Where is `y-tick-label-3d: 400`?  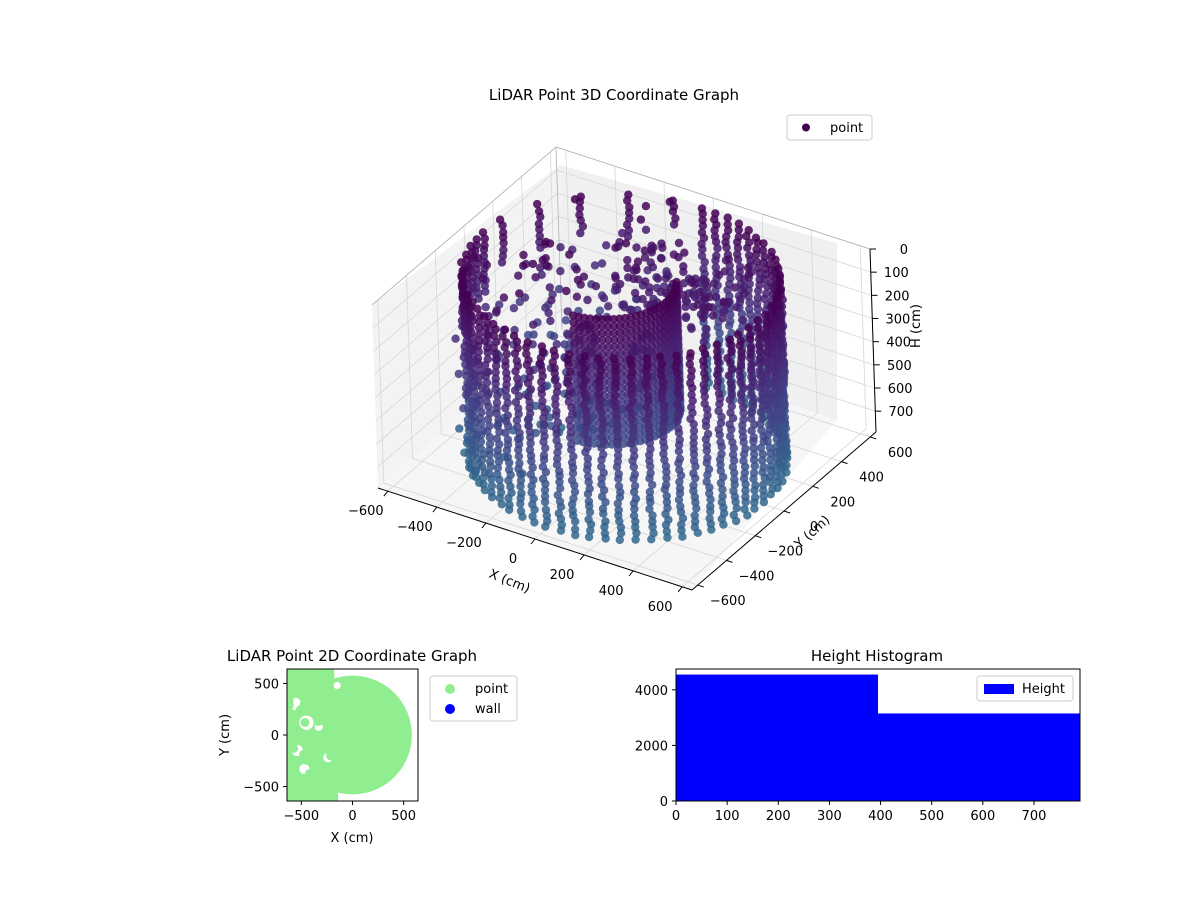
y-tick-label-3d: 400 is located at coordinates (871, 478).